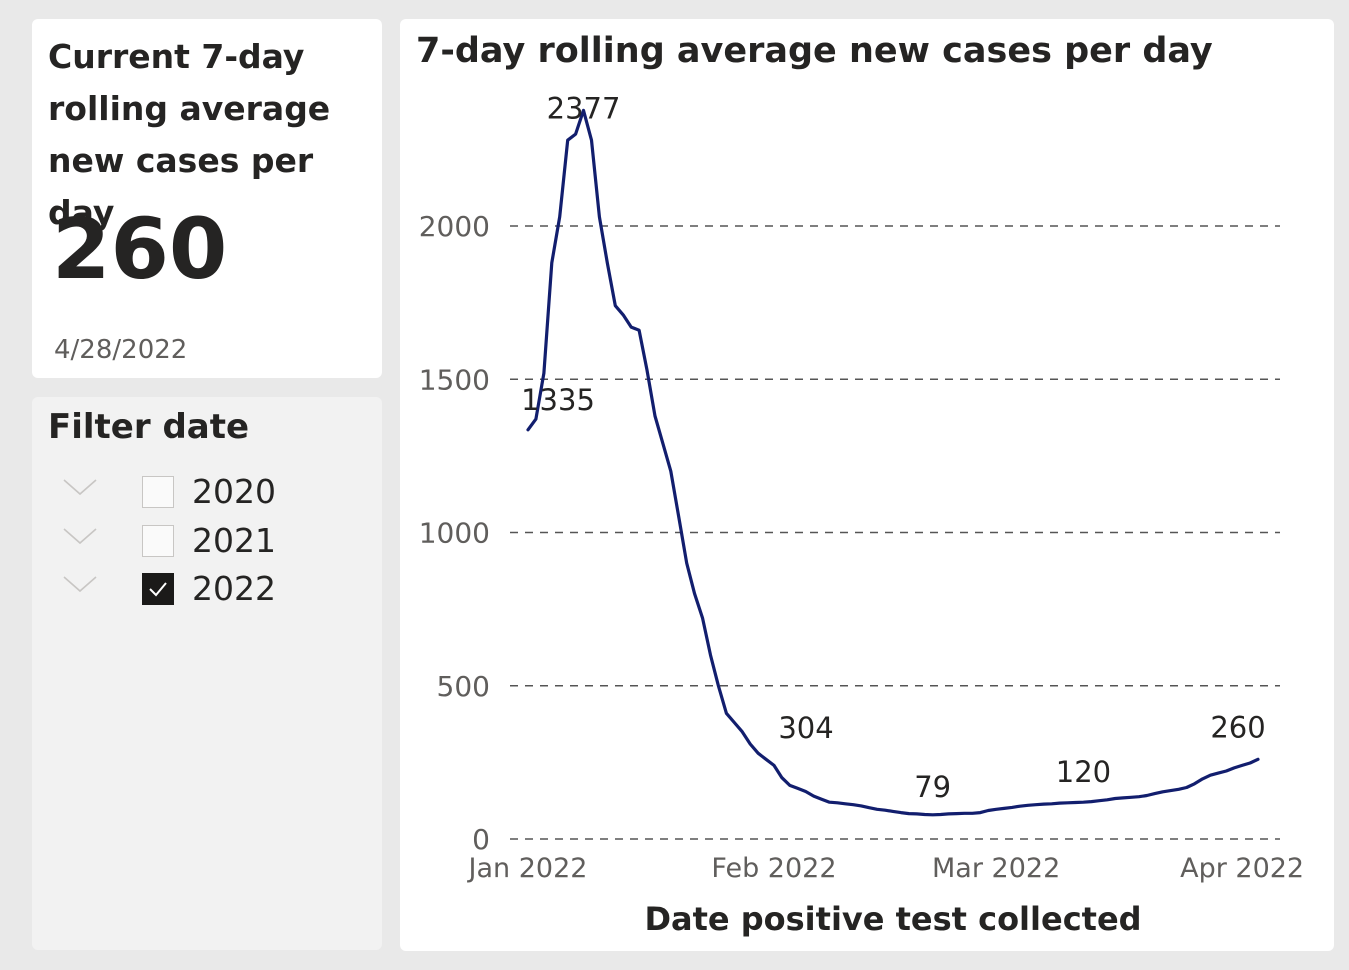 The height and width of the screenshot is (970, 1349). What do you see at coordinates (892, 919) in the screenshot?
I see `x-axis-title: Date positive test collected` at bounding box center [892, 919].